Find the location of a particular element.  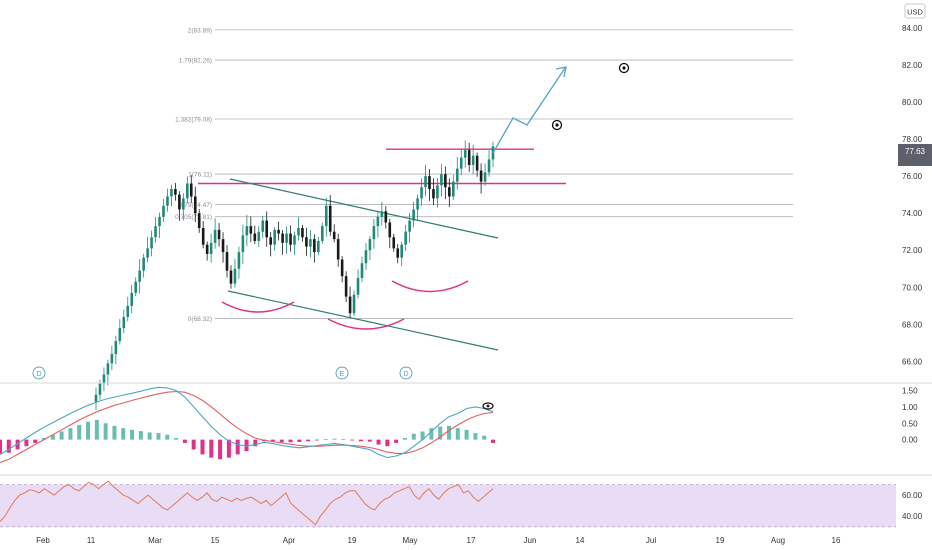

signal-line is located at coordinates (247, 427).